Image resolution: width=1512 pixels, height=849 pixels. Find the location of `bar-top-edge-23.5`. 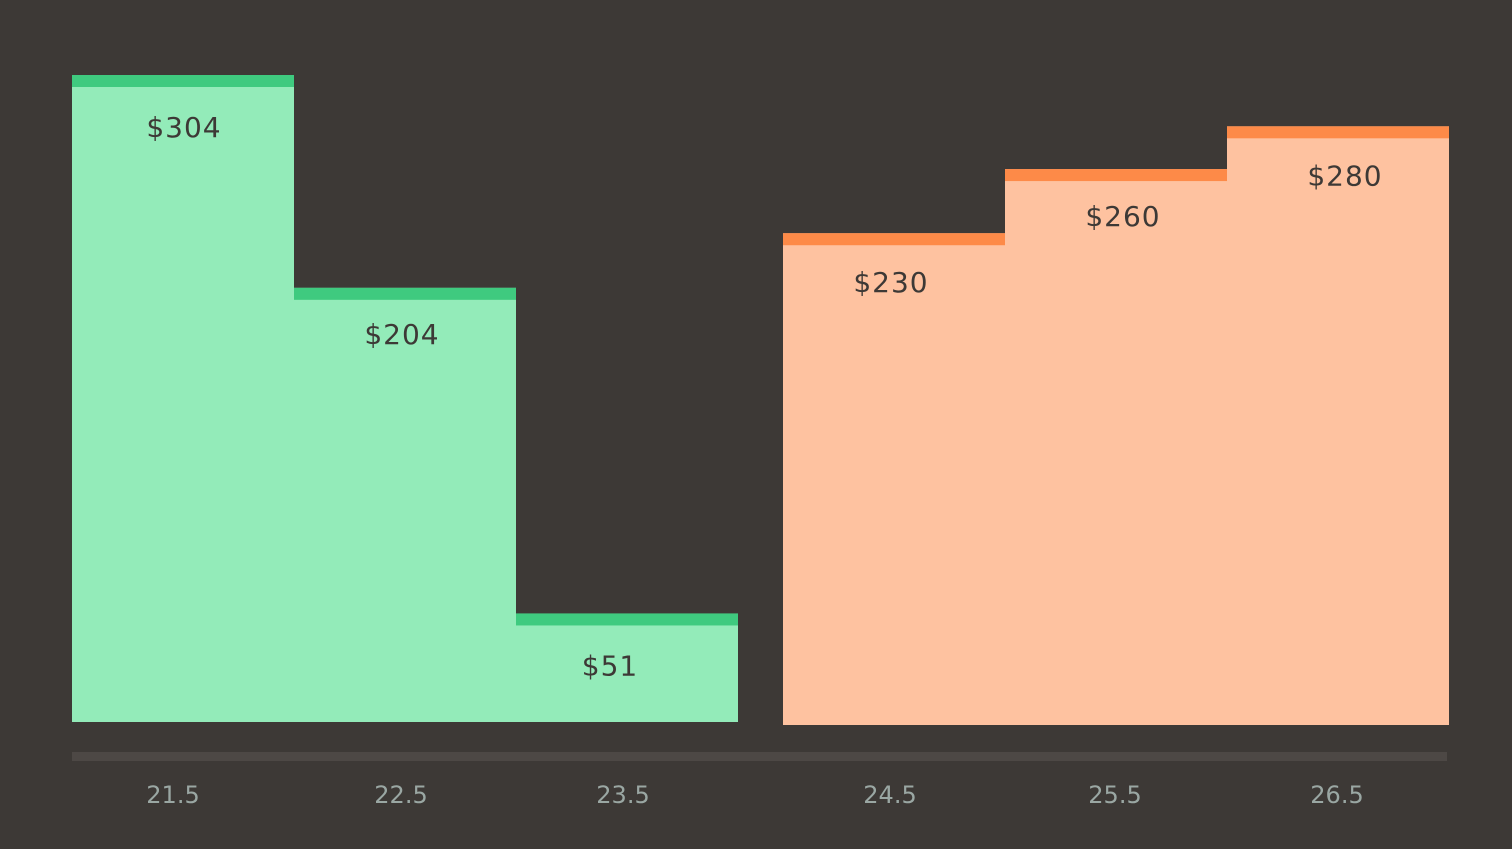

bar-top-edge-23.5 is located at coordinates (627, 619).